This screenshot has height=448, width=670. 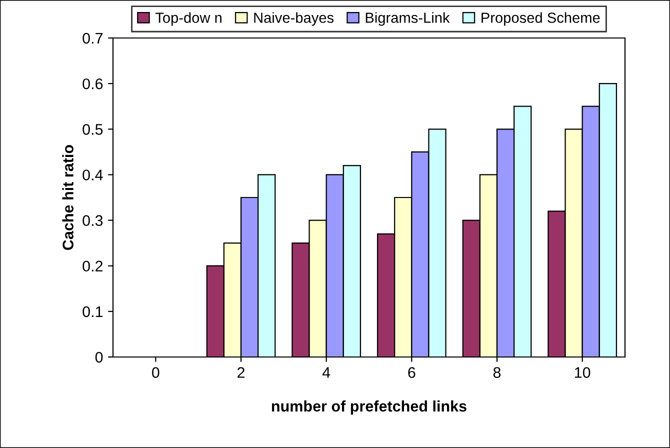 What do you see at coordinates (68, 197) in the screenshot?
I see `y-axis-title: Cache hit ratio` at bounding box center [68, 197].